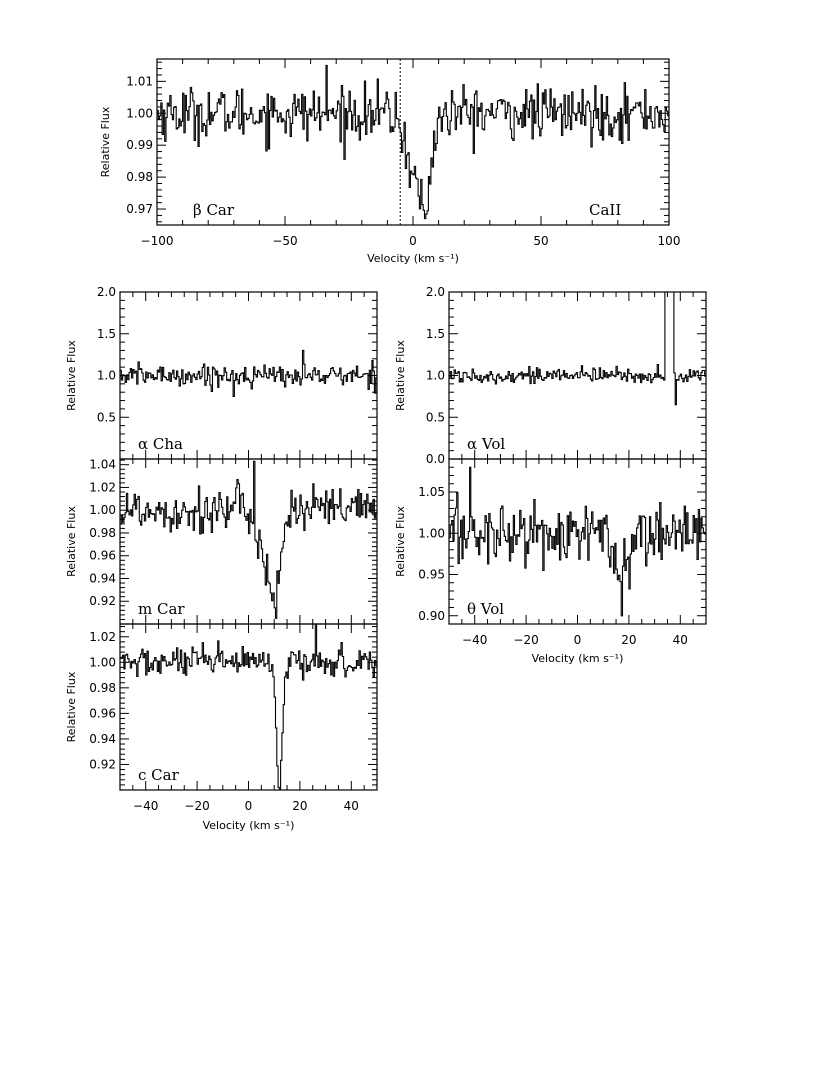 The image size is (830, 1073). I want to click on c-car-spectrum-line, so click(248, 707).